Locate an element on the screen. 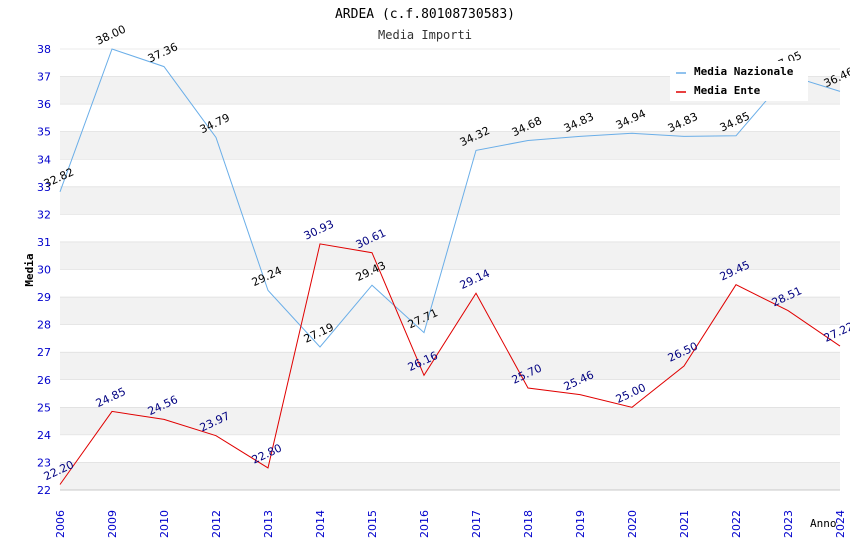 This screenshot has height=550, width=850. x-tick-label: 2014 is located at coordinates (320, 524).